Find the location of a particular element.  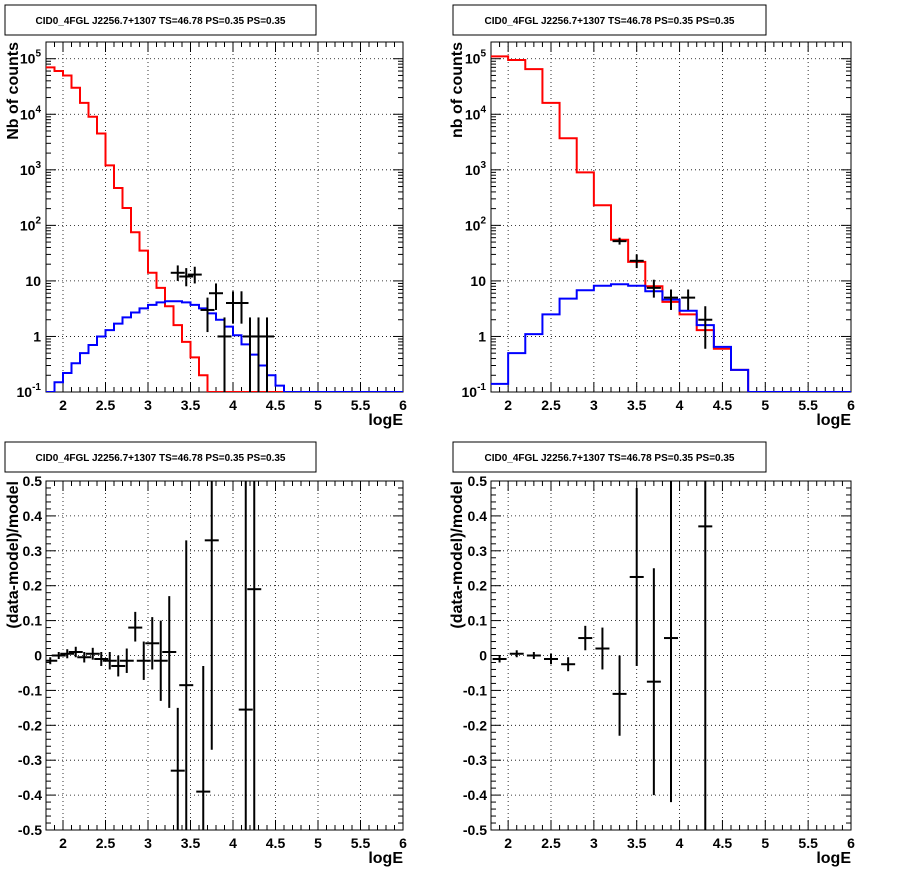

series-source is located at coordinates (671, 337).